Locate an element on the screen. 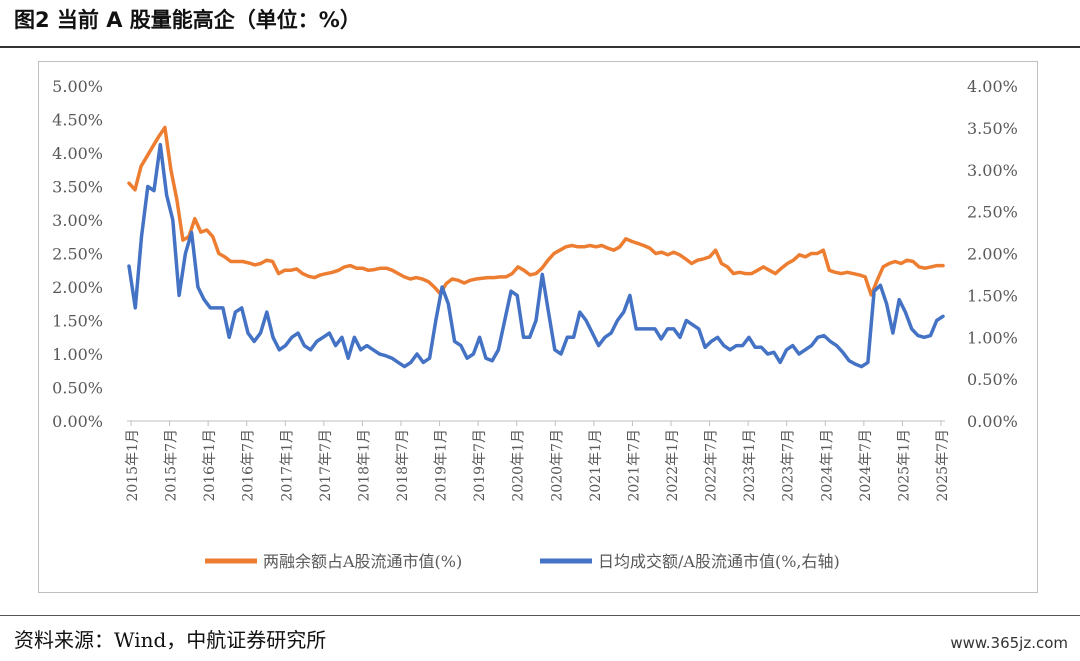 Image resolution: width=1080 pixels, height=661 pixels. x-tick-label: 2021年7月 is located at coordinates (634, 465).